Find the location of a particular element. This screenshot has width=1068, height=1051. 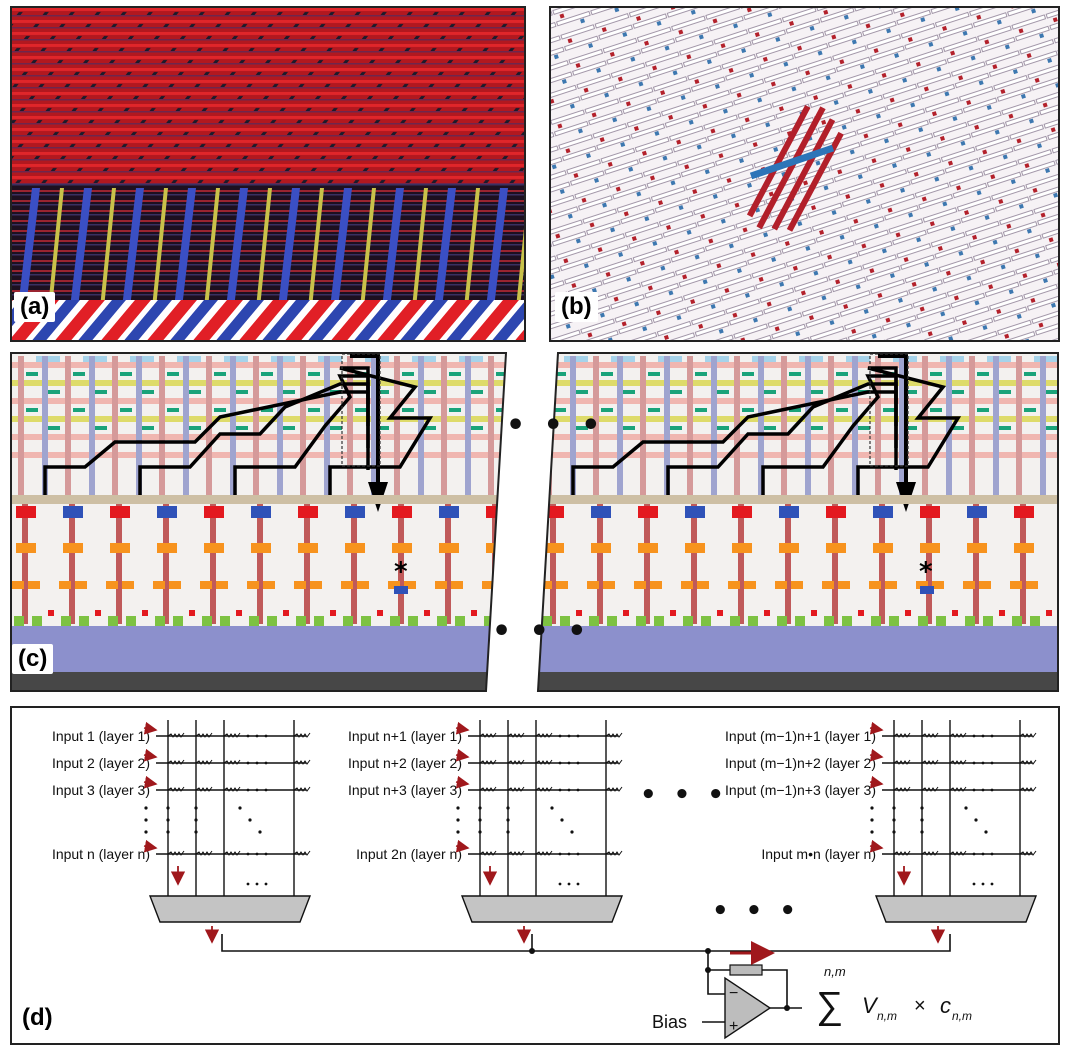

bias-label: Bias is located at coordinates (669, 1022).